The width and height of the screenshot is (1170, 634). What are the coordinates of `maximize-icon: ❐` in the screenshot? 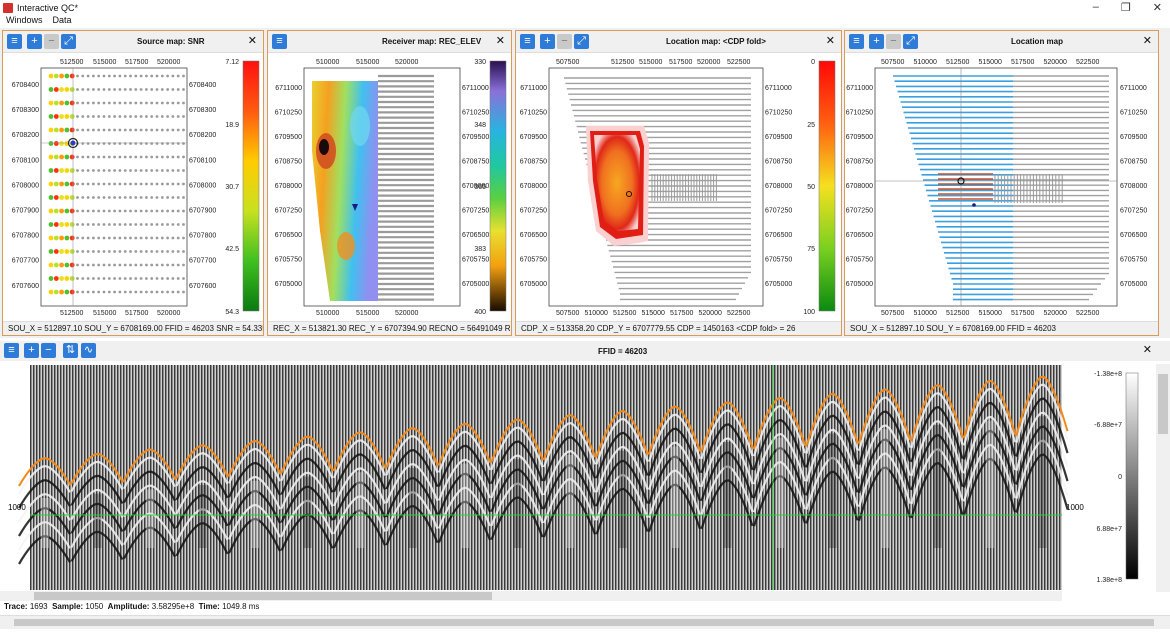 It's located at (1125, 8).